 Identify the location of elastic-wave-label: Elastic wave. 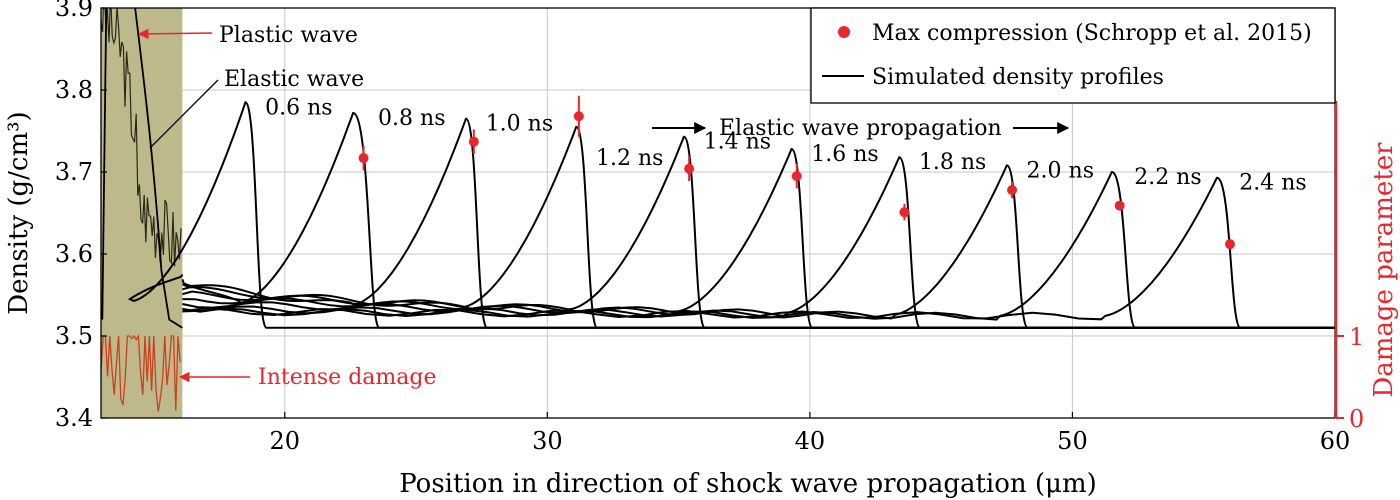
(294, 79).